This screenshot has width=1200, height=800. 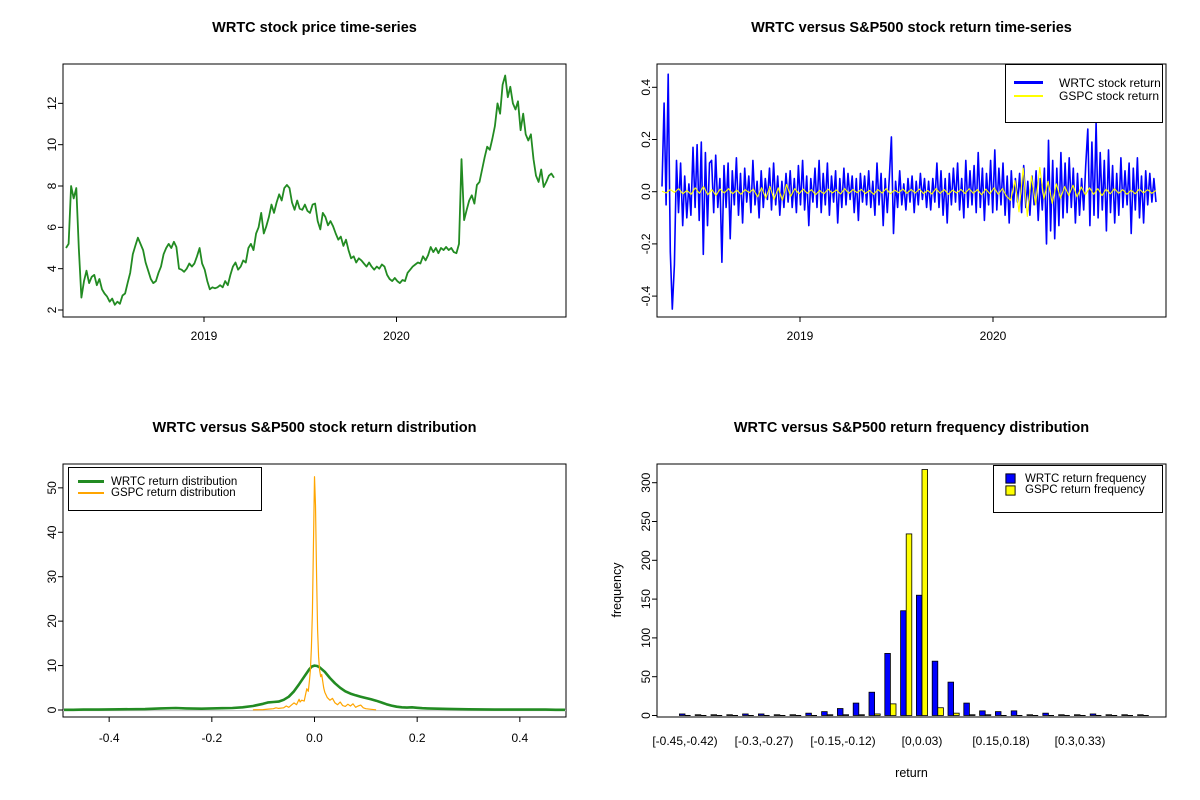 What do you see at coordinates (52, 309) in the screenshot?
I see `svg-text: 2` at bounding box center [52, 309].